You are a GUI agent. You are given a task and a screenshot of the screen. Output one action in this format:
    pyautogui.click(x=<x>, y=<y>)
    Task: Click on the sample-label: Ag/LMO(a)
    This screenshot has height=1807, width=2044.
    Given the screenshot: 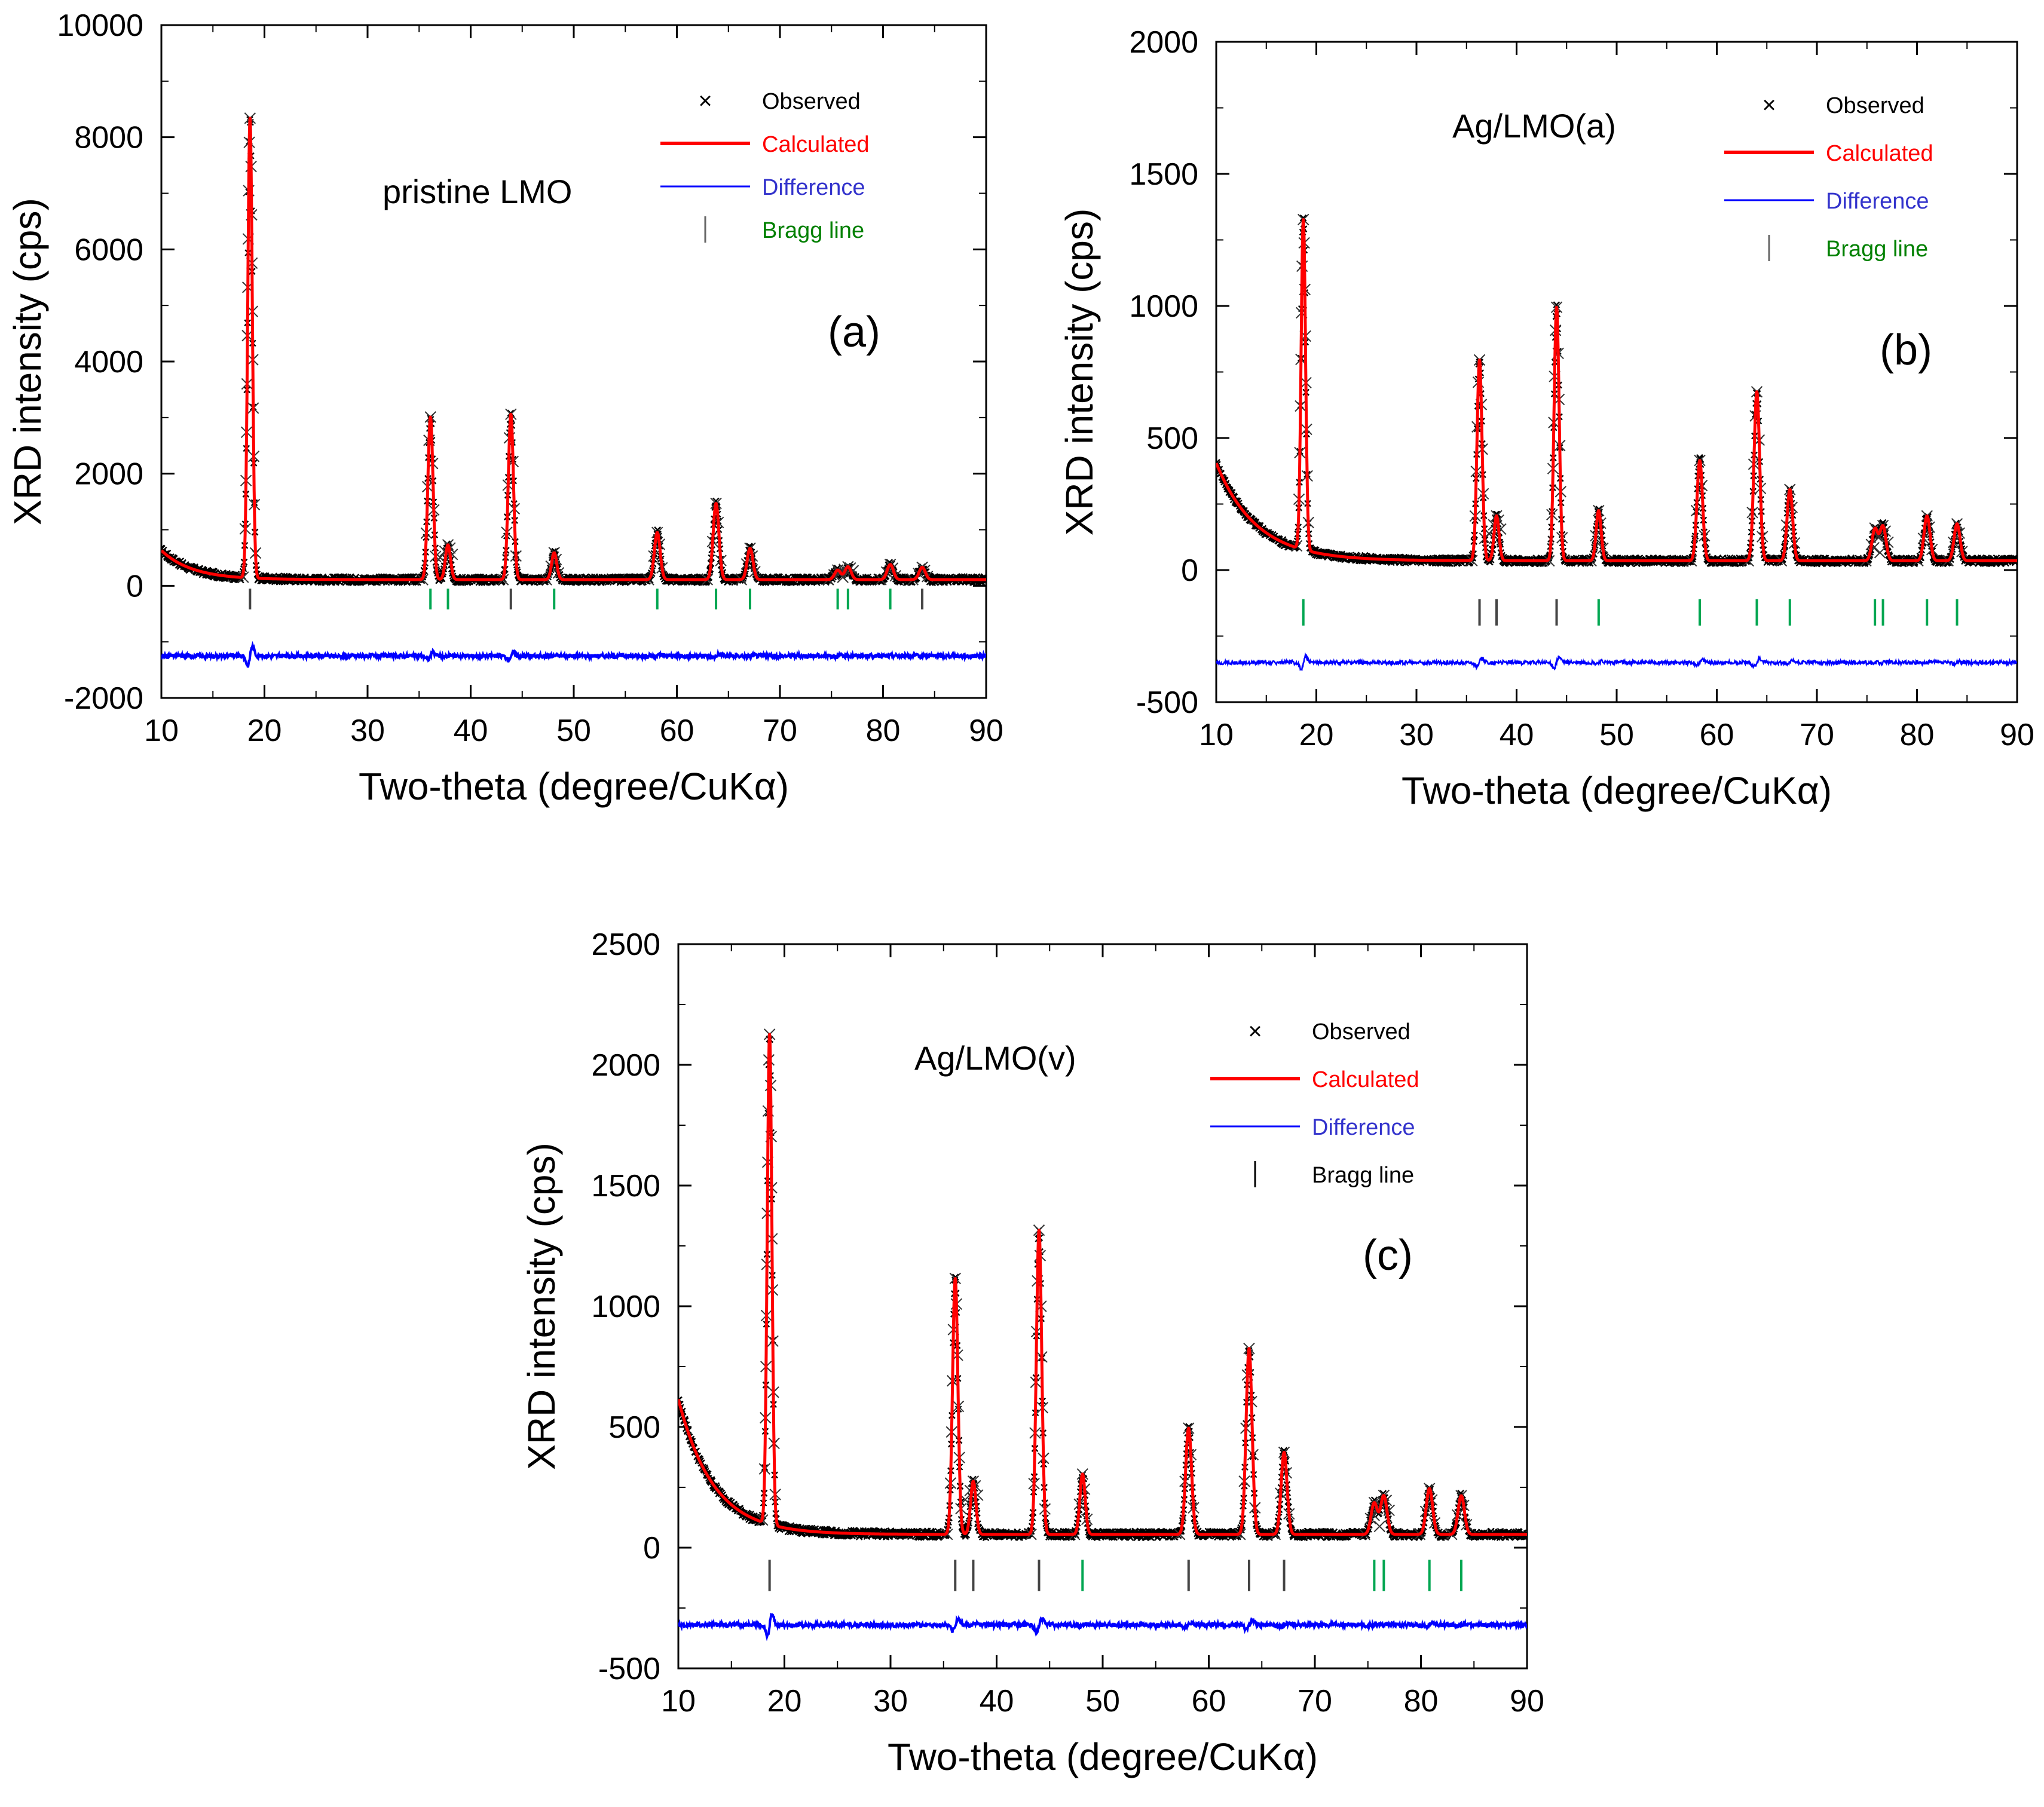 What is the action you would take?
    pyautogui.click(x=1534, y=126)
    